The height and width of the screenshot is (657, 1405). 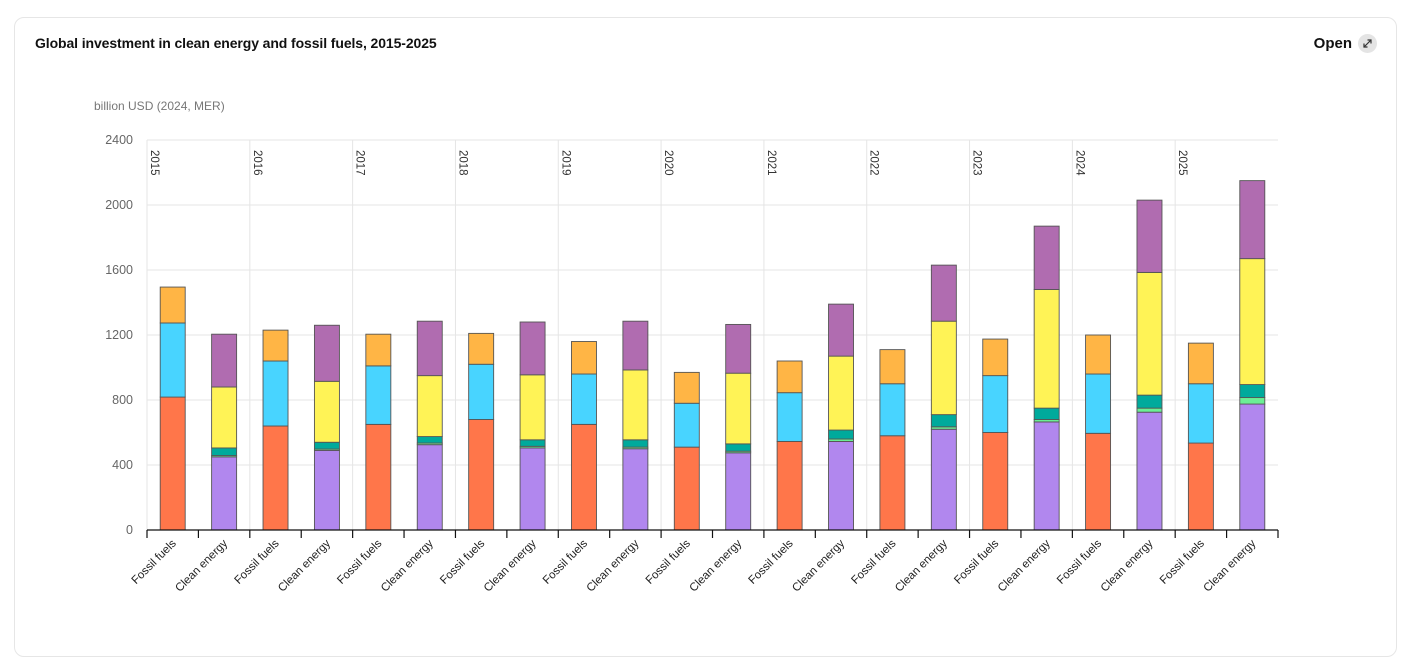 What do you see at coordinates (1345, 43) in the screenshot?
I see `open-button: Open` at bounding box center [1345, 43].